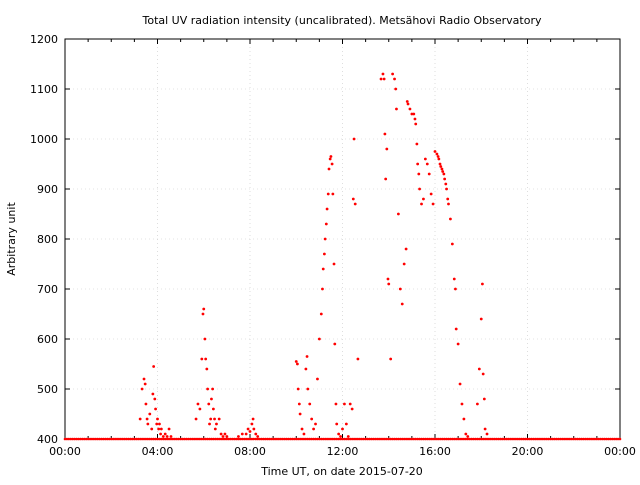 This screenshot has height=485, width=640. What do you see at coordinates (47, 189) in the screenshot?
I see `y-tick-label: 900` at bounding box center [47, 189].